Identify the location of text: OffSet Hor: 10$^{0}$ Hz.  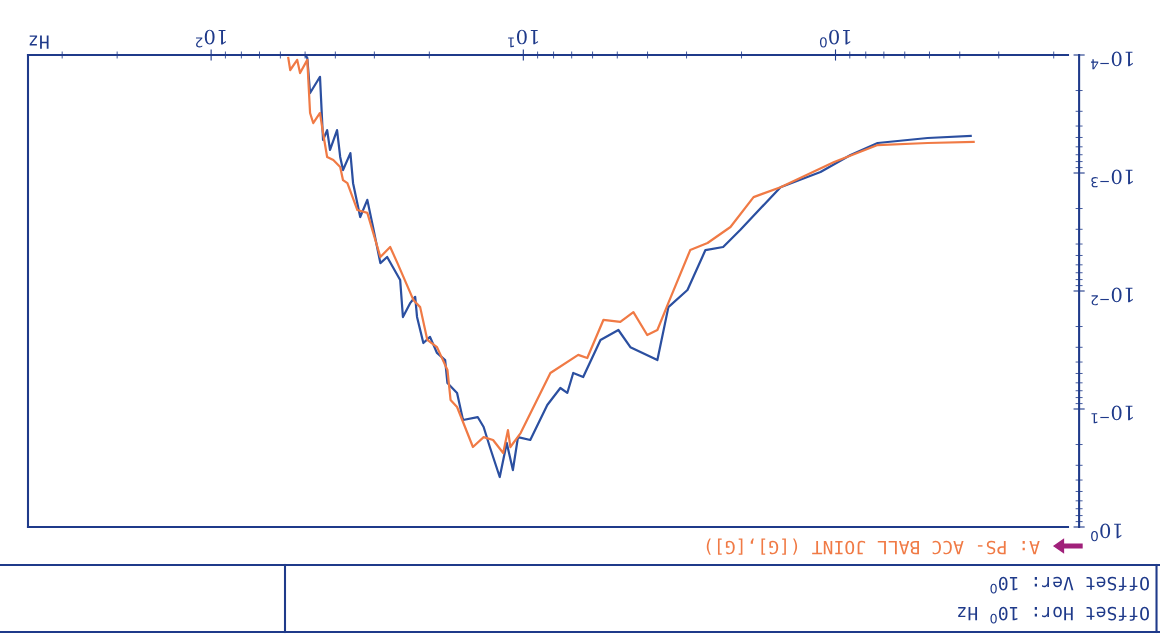
(1053, 615).